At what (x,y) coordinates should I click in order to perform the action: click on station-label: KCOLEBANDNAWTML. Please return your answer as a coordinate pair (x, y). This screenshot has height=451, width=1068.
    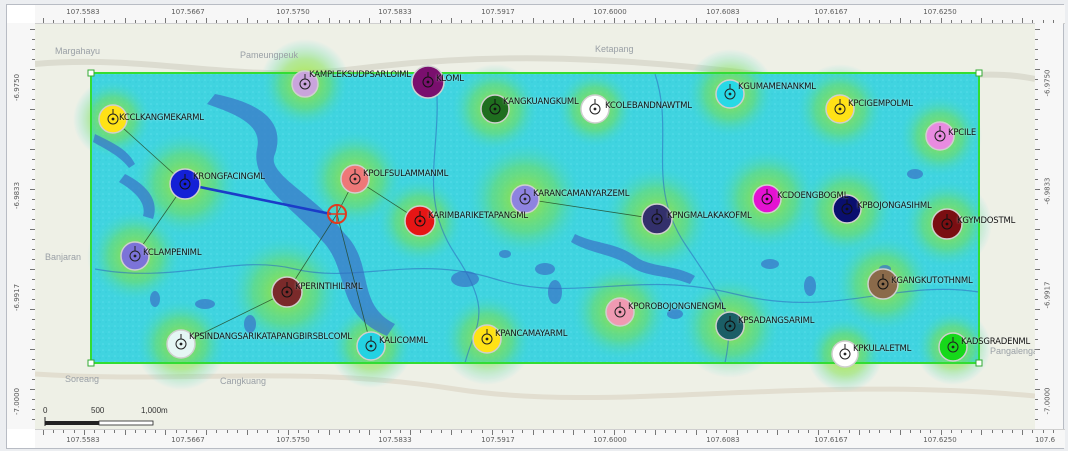
    Looking at the image, I should click on (648, 106).